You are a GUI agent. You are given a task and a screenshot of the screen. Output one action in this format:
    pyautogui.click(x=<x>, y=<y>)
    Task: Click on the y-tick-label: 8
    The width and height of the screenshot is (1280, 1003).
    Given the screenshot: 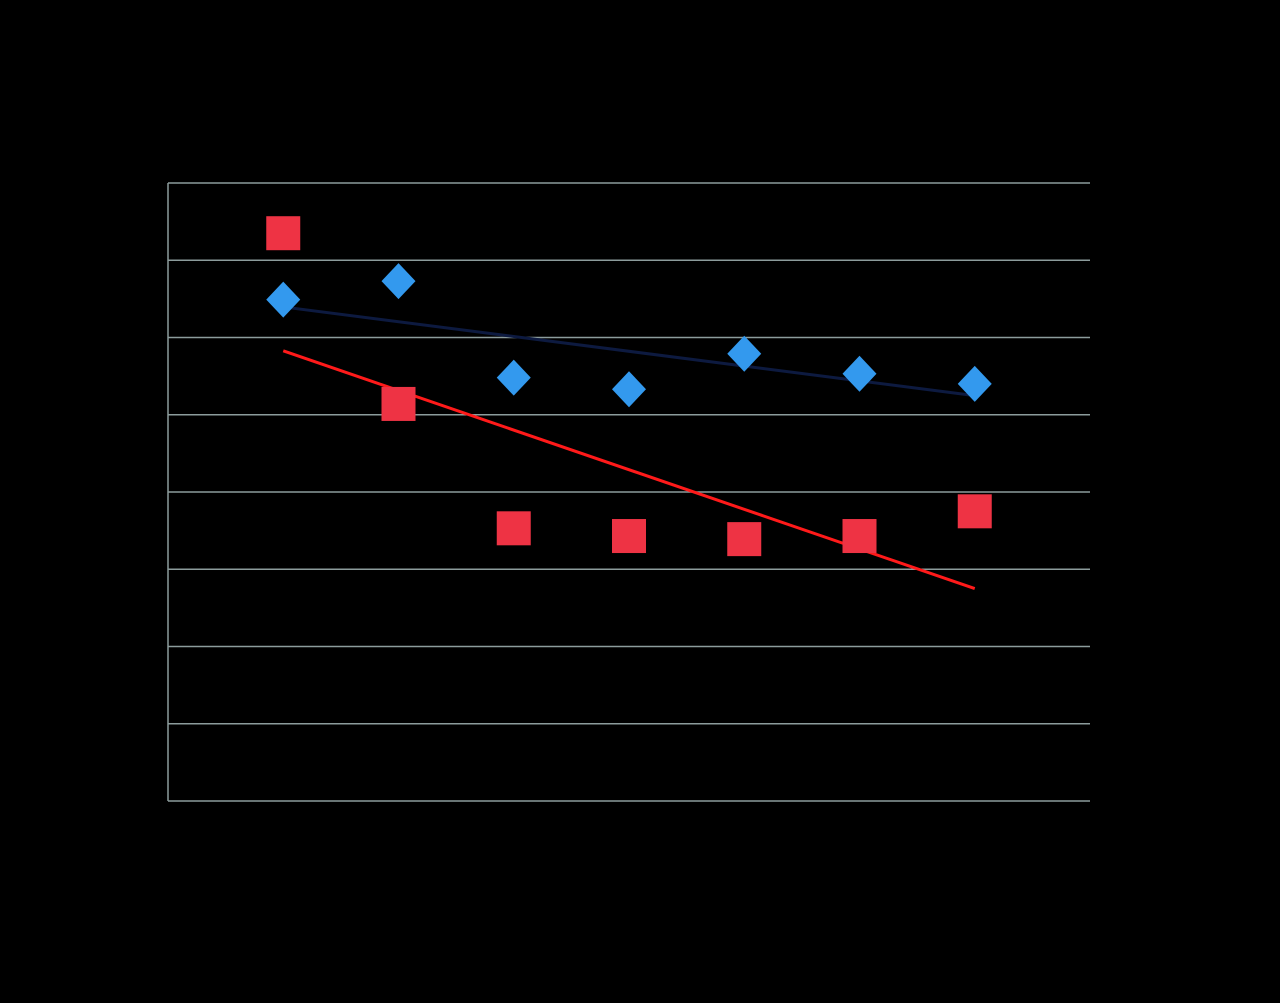 What is the action you would take?
    pyautogui.click(x=154, y=182)
    